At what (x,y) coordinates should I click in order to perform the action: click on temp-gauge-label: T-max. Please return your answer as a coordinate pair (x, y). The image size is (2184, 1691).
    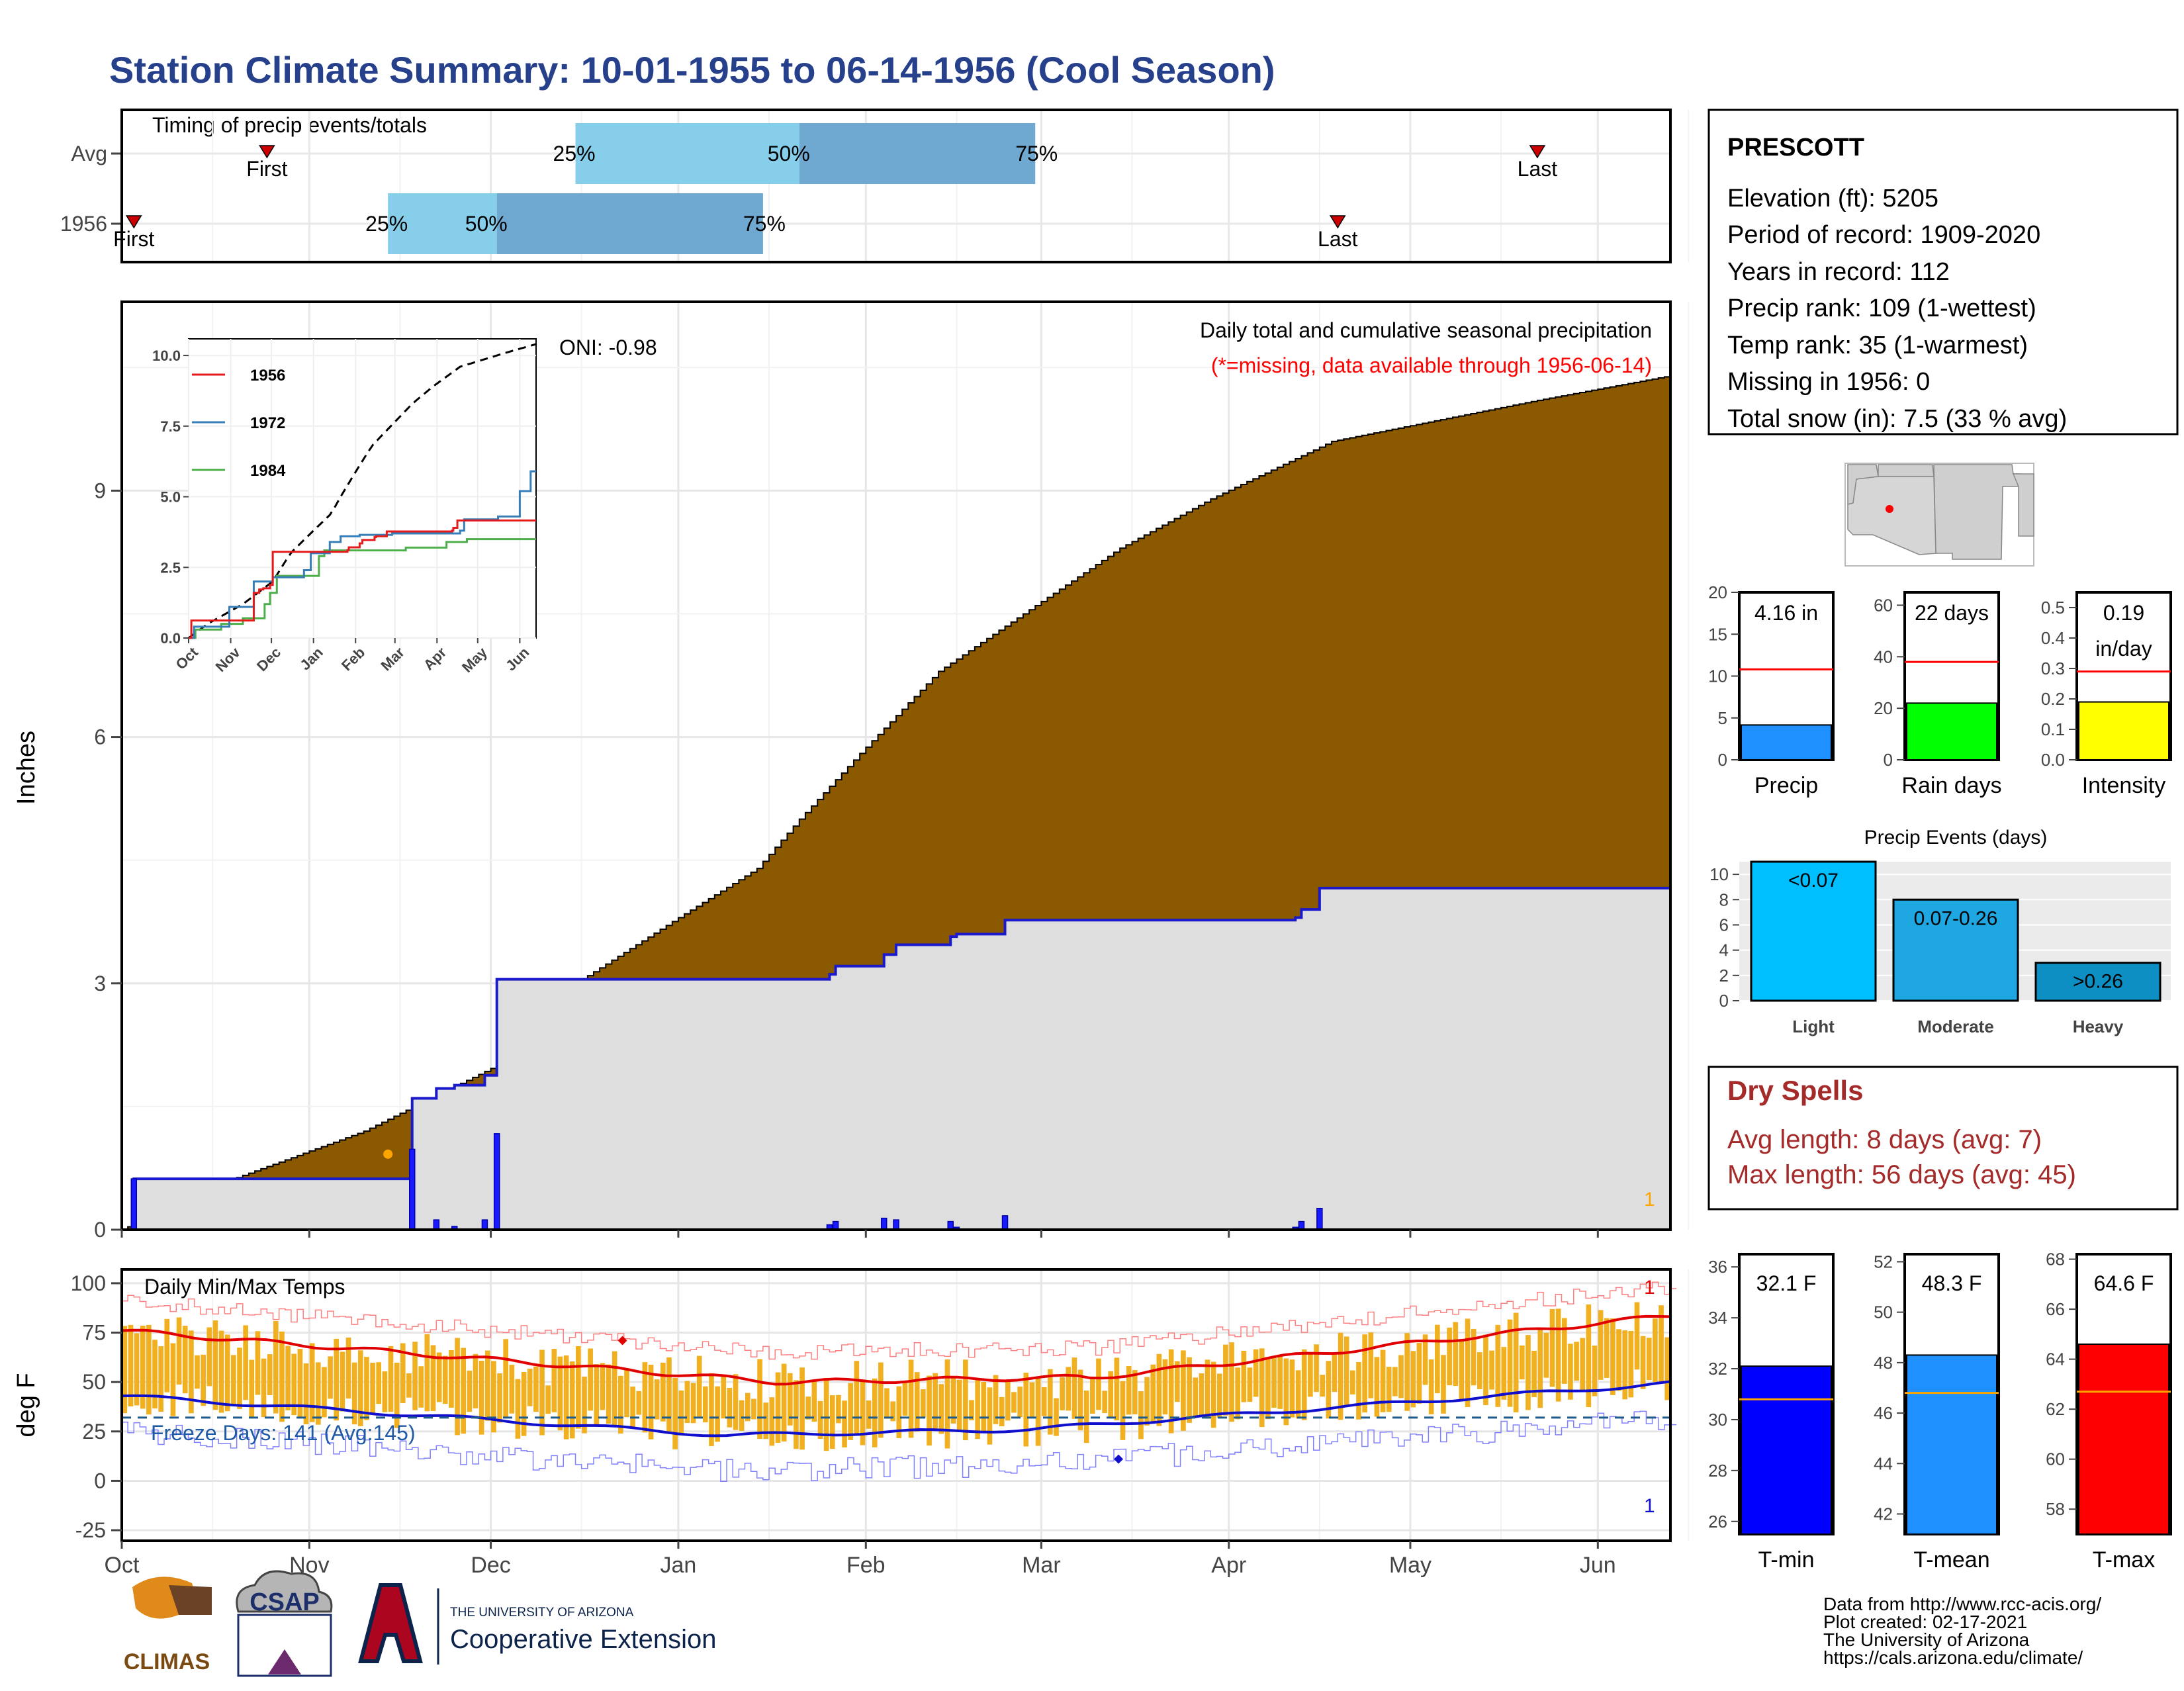
    Looking at the image, I should click on (2124, 1560).